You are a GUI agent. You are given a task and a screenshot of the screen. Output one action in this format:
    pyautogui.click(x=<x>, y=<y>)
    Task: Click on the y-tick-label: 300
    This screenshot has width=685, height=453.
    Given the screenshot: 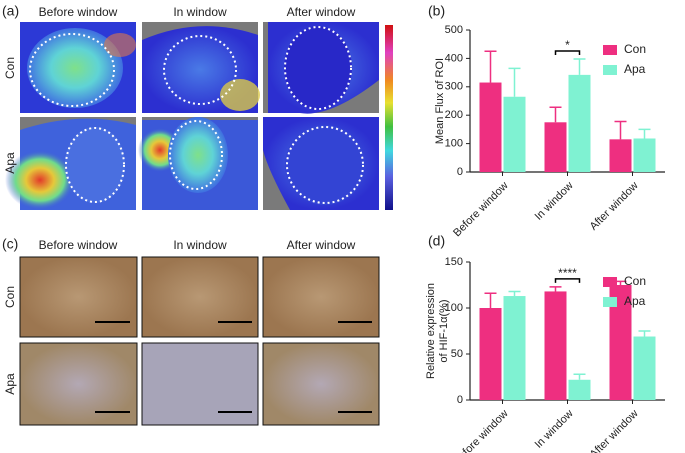 What is the action you would take?
    pyautogui.click(x=454, y=87)
    